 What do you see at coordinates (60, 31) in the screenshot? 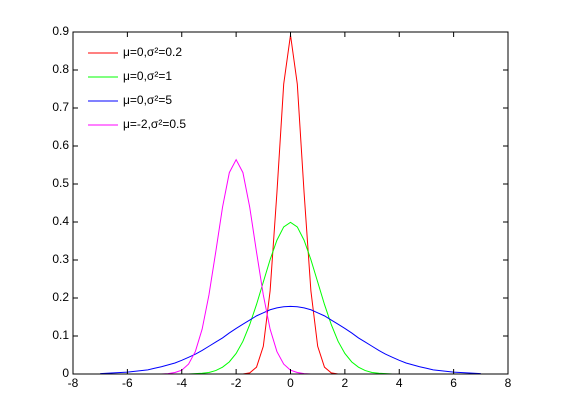
I see `y-tick-label: 0.9` at bounding box center [60, 31].